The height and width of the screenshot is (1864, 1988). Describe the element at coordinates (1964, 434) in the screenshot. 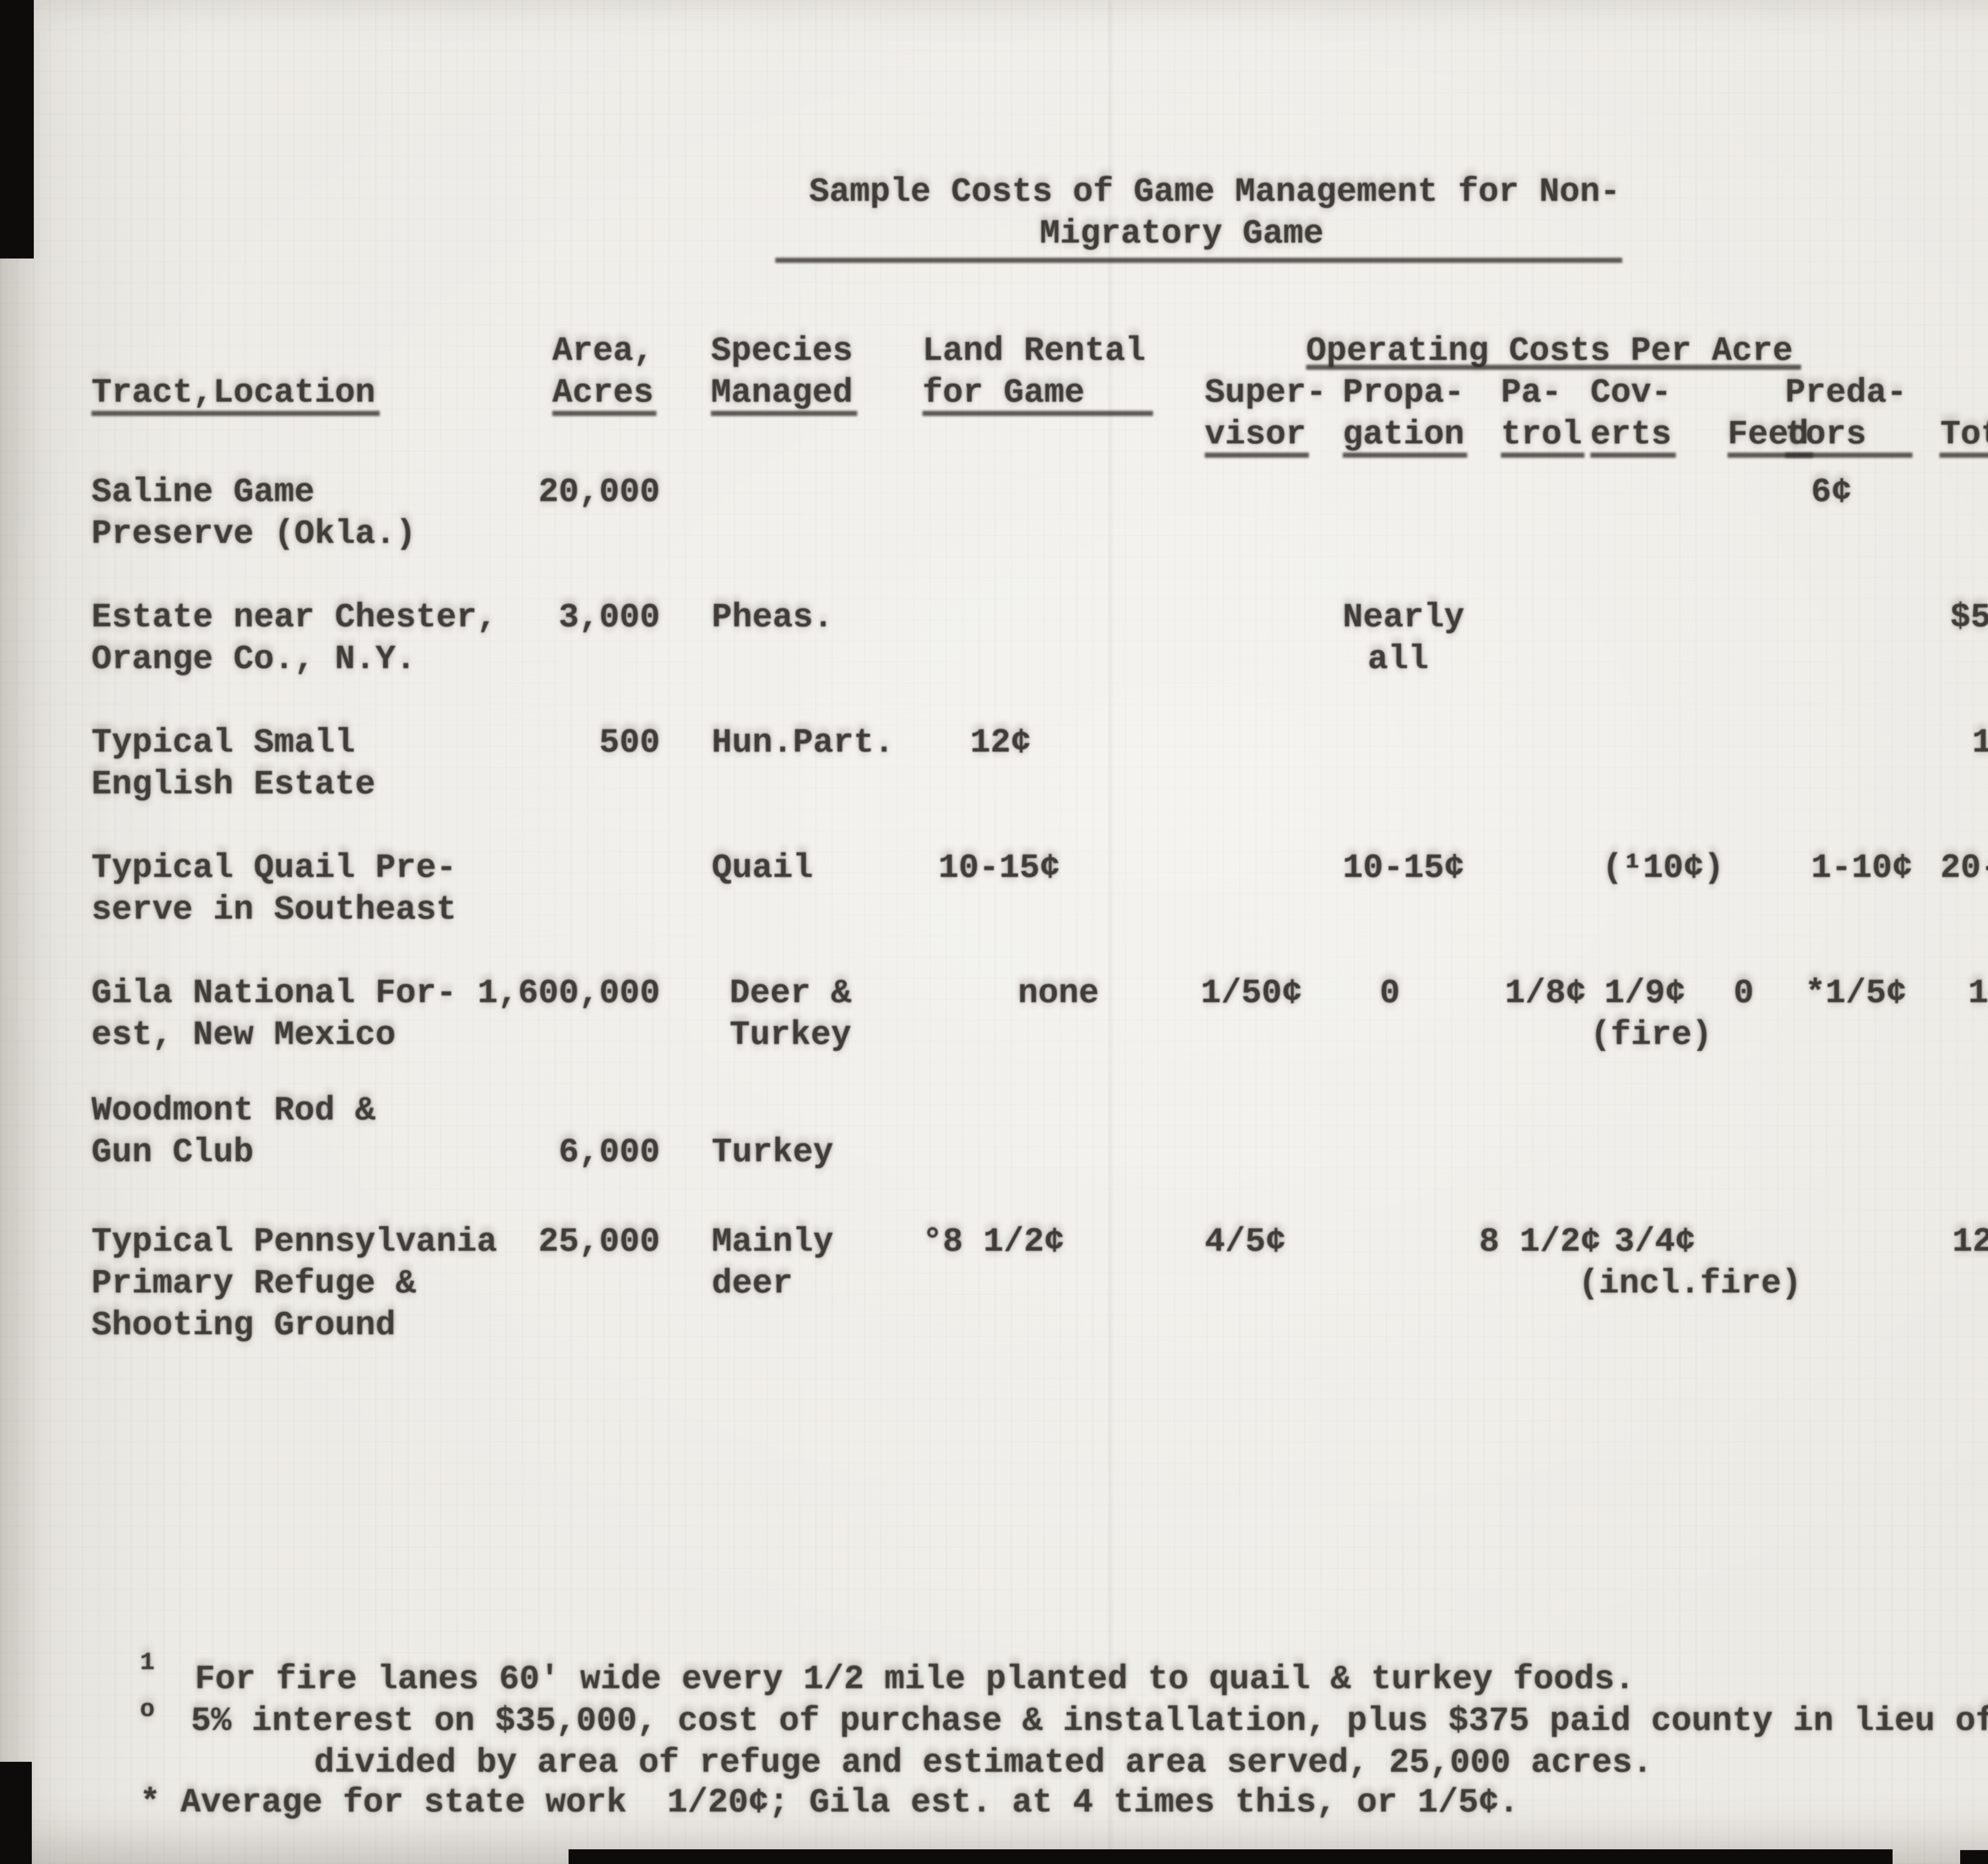

I see `header-total: Total` at that location.